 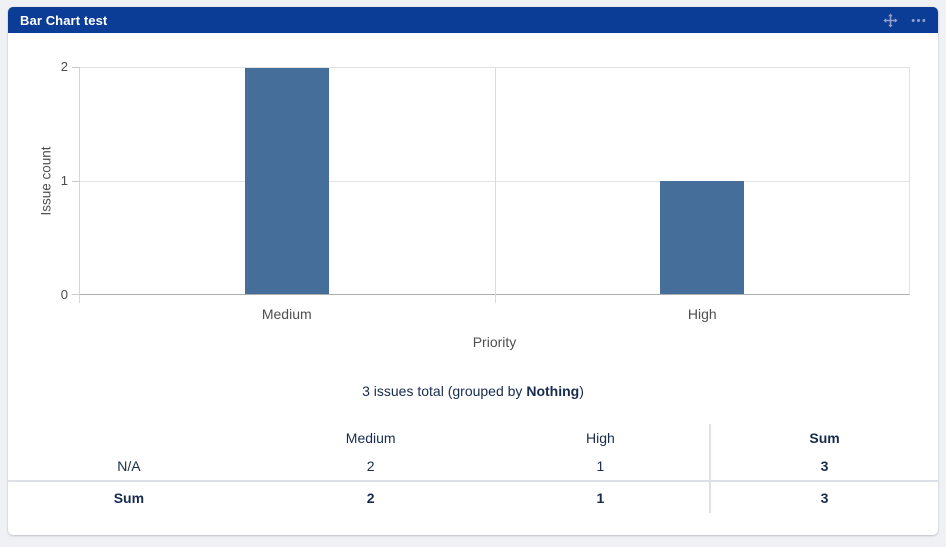 I want to click on gadget-header-actions, so click(x=904, y=20).